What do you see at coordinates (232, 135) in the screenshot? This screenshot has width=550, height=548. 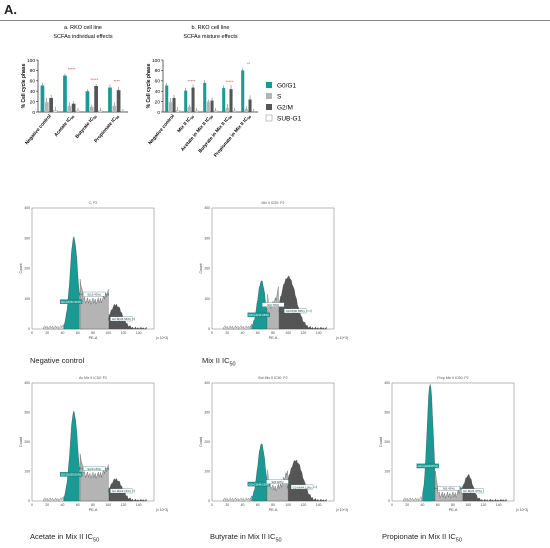 I see `x-tick-label: Propionate in Mix II IC50` at bounding box center [232, 135].